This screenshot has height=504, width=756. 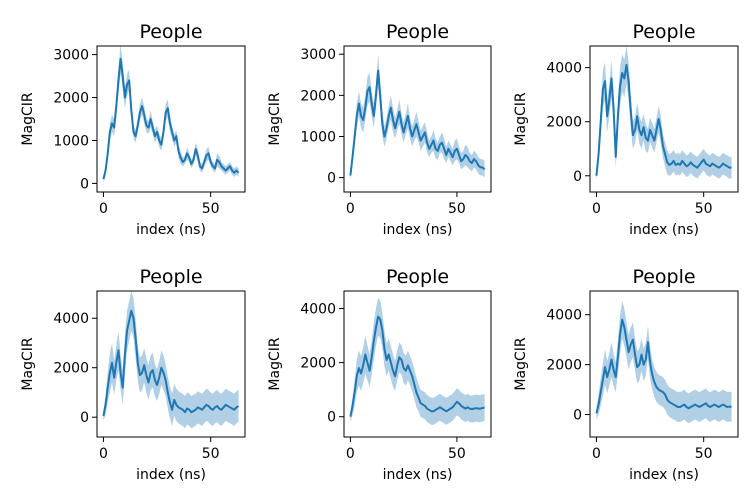 I want to click on subplot-3: People 0 50 0 2000 4000 index (ns) MagCIR, so click(x=626, y=129).